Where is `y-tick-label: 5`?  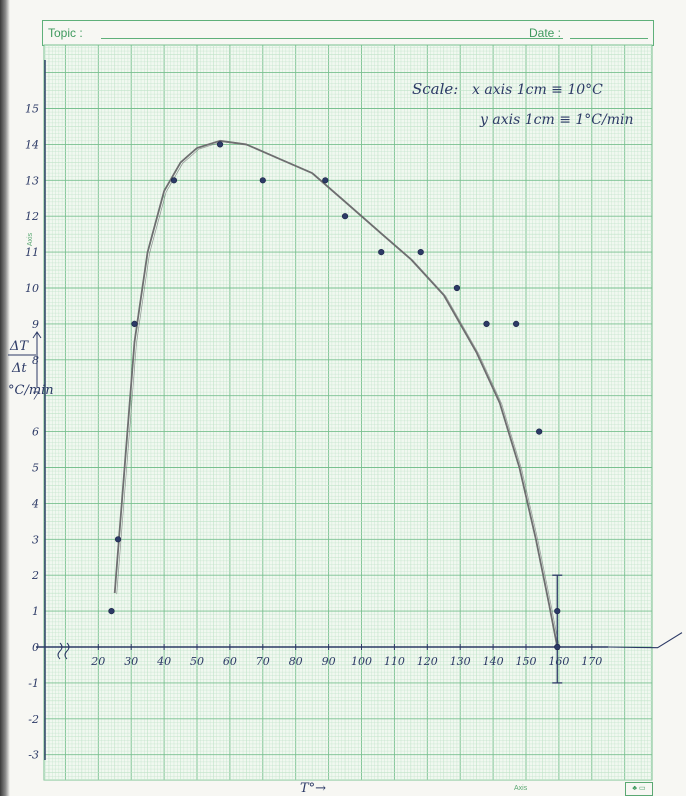
y-tick-label: 5 is located at coordinates (35, 468).